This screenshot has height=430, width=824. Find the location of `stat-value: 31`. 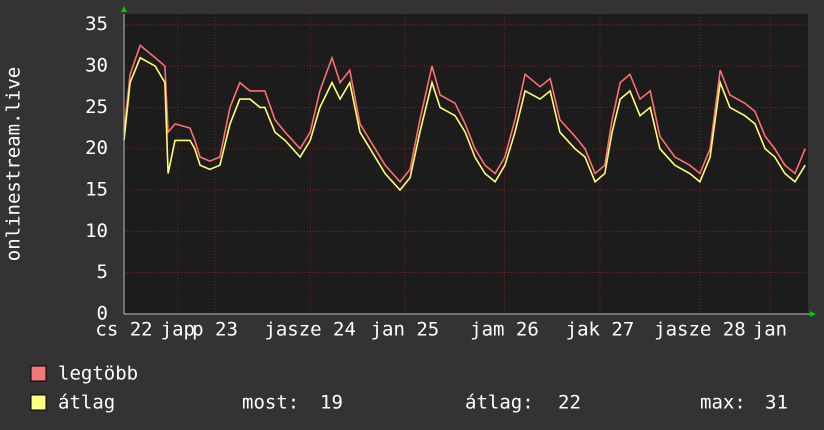

stat-value: 31 is located at coordinates (776, 403).